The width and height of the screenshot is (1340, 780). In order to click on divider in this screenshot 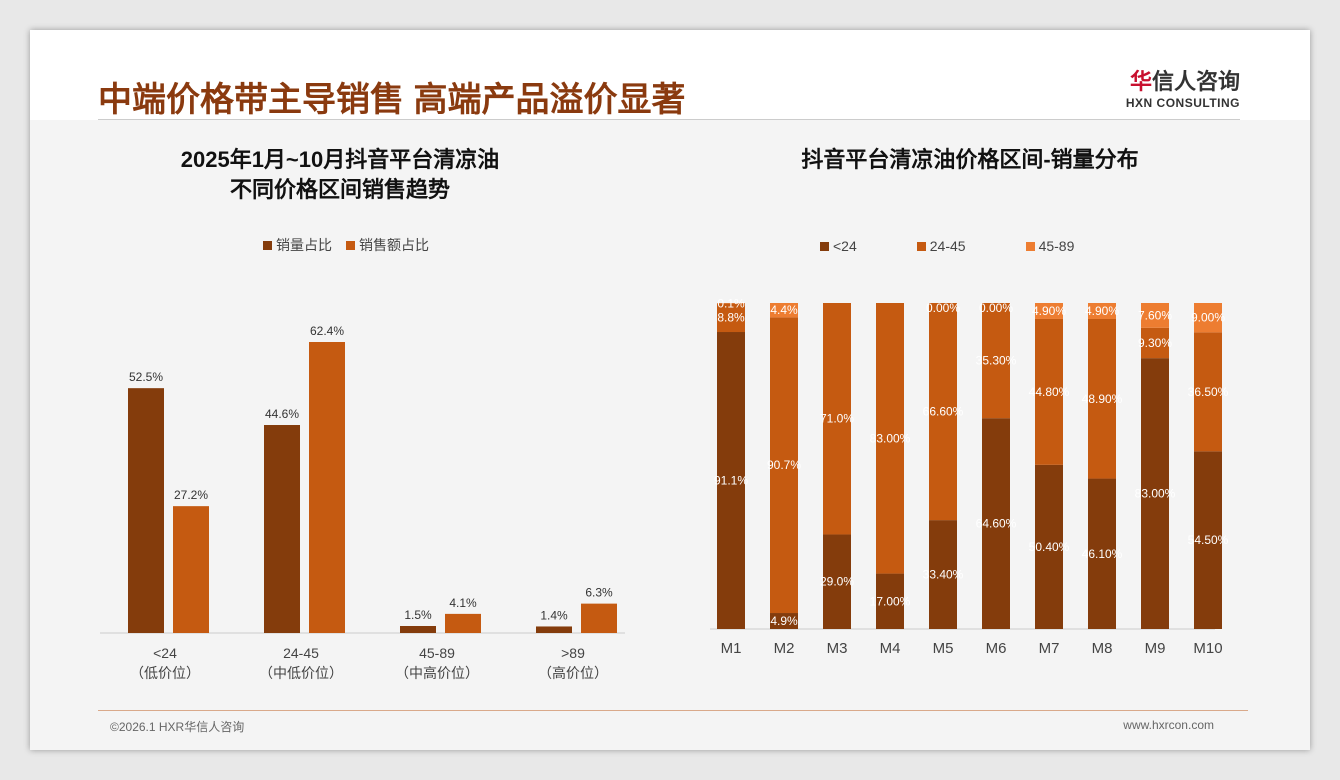, I will do `click(669, 119)`.